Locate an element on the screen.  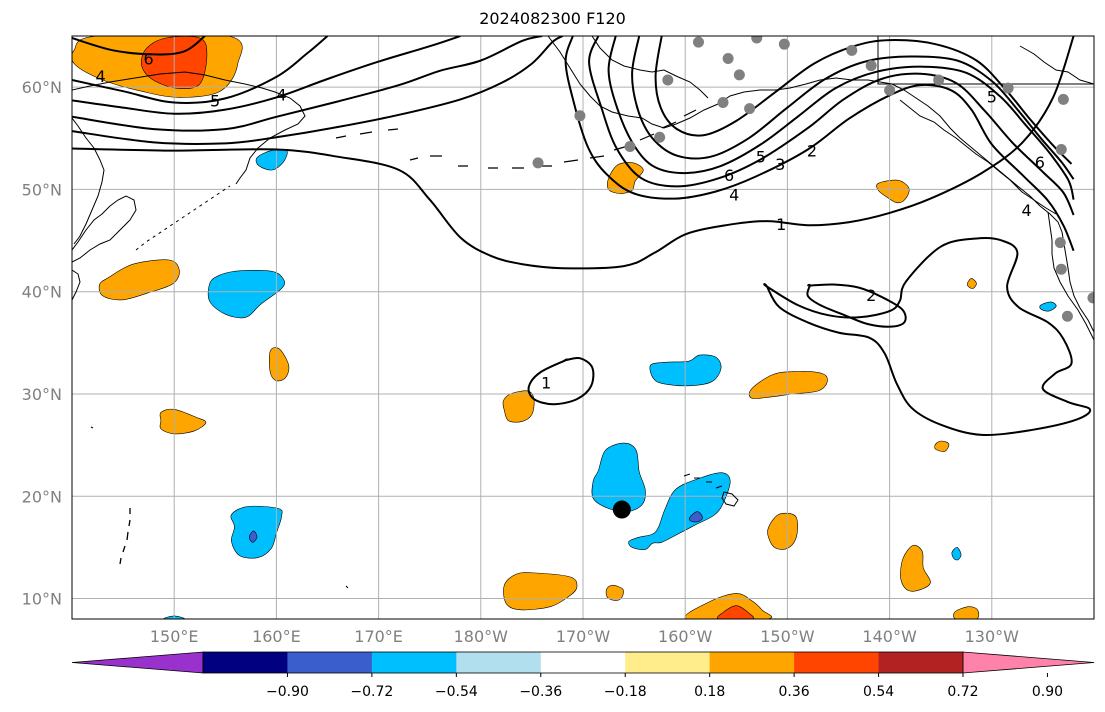
contour-label: 6 is located at coordinates (1040, 162).